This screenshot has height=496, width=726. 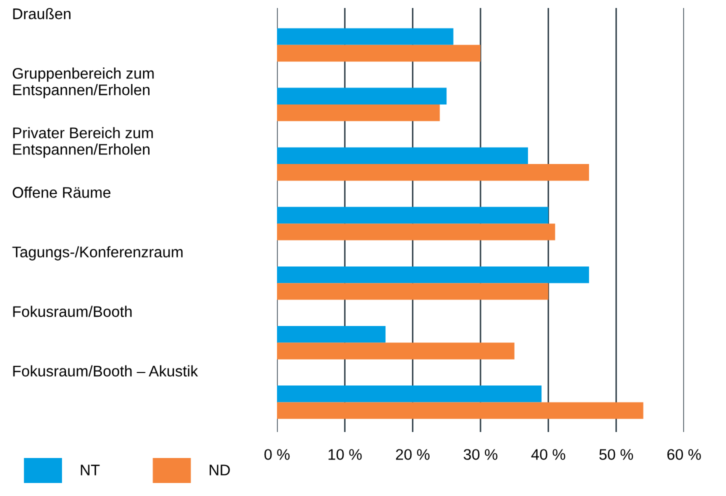 What do you see at coordinates (616, 454) in the screenshot?
I see `x-tick-label: 50 %` at bounding box center [616, 454].